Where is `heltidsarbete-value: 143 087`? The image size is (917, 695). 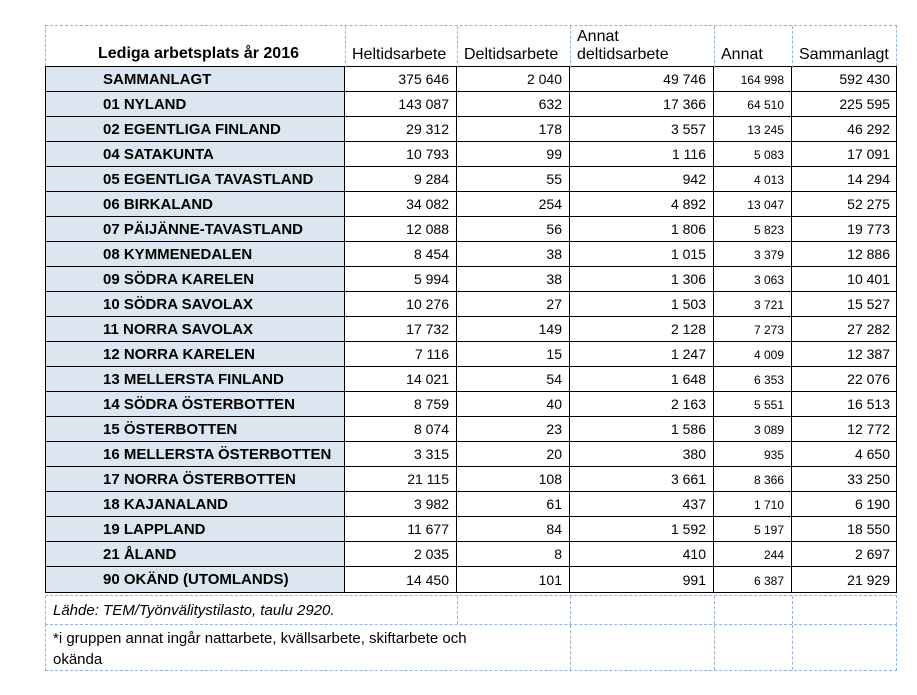
heltidsarbete-value: 143 087 is located at coordinates (401, 104).